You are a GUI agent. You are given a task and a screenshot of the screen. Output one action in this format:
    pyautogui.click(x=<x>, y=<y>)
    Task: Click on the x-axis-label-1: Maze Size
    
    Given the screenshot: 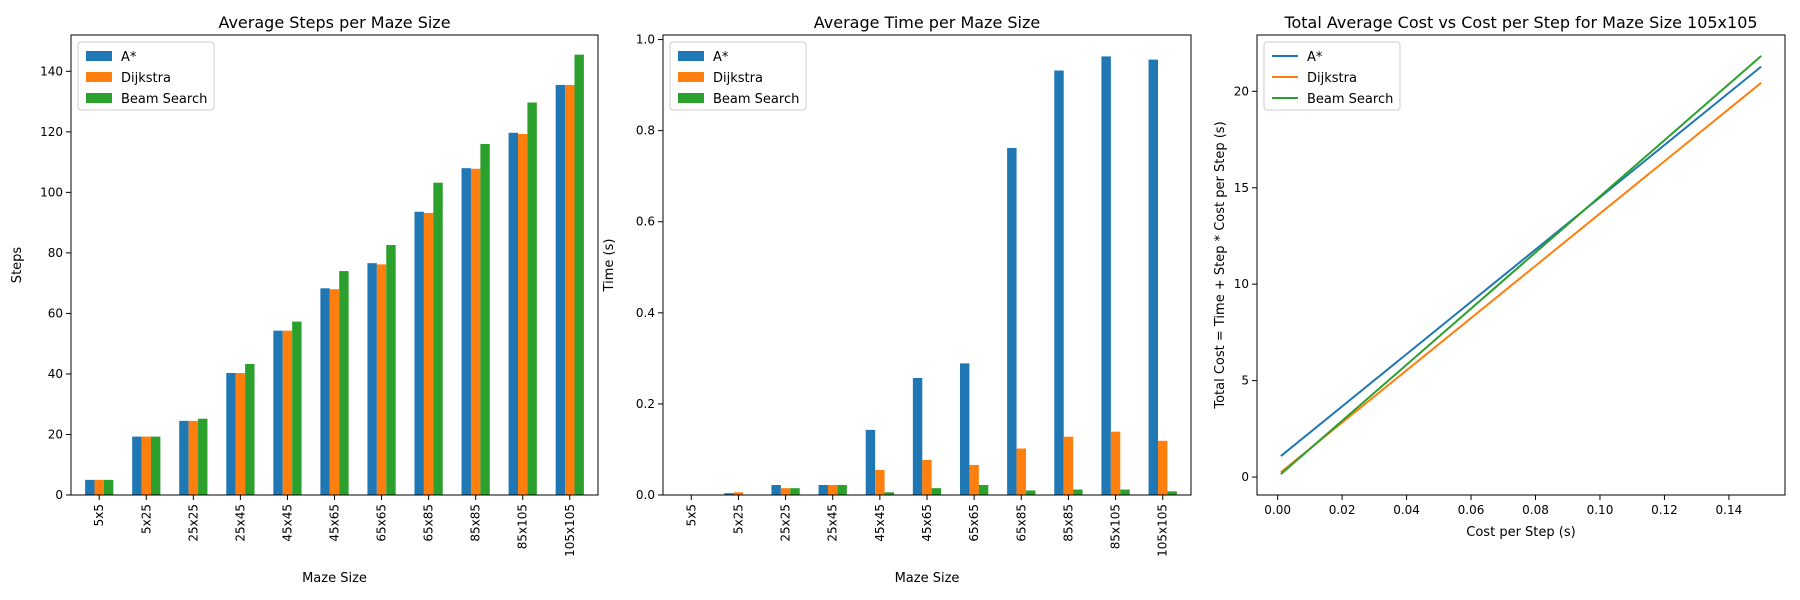 What is the action you would take?
    pyautogui.click(x=927, y=578)
    